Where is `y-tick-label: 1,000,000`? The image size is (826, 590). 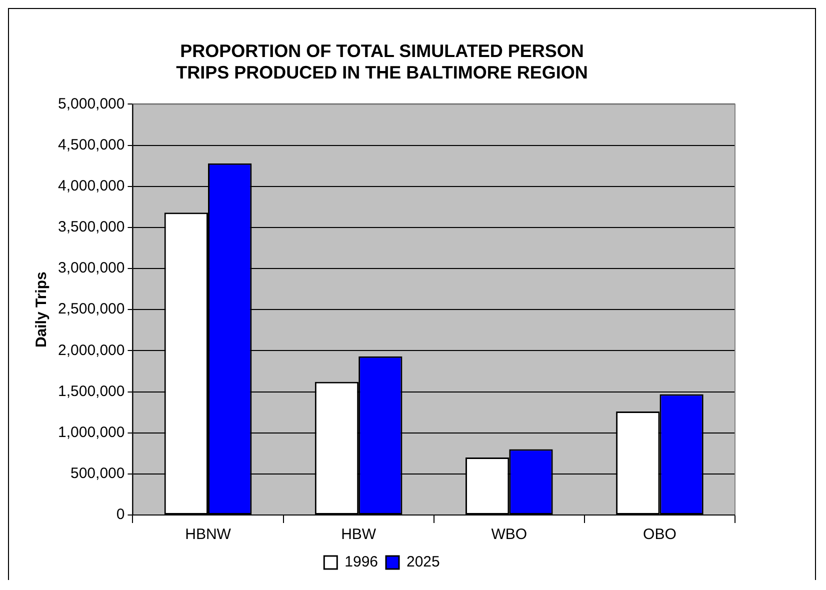 y-tick-label: 1,000,000 is located at coordinates (91, 432).